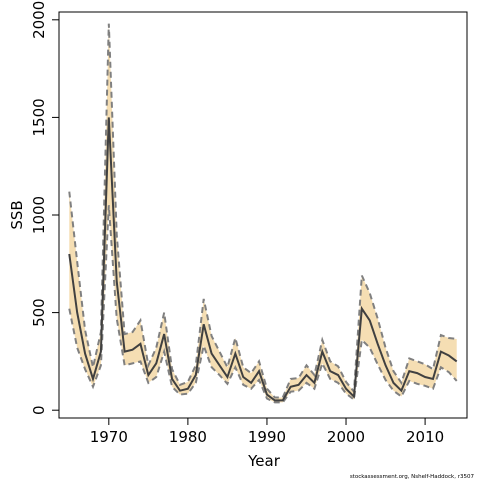  What do you see at coordinates (188, 437) in the screenshot?
I see `x-tick-label: 1980` at bounding box center [188, 437].